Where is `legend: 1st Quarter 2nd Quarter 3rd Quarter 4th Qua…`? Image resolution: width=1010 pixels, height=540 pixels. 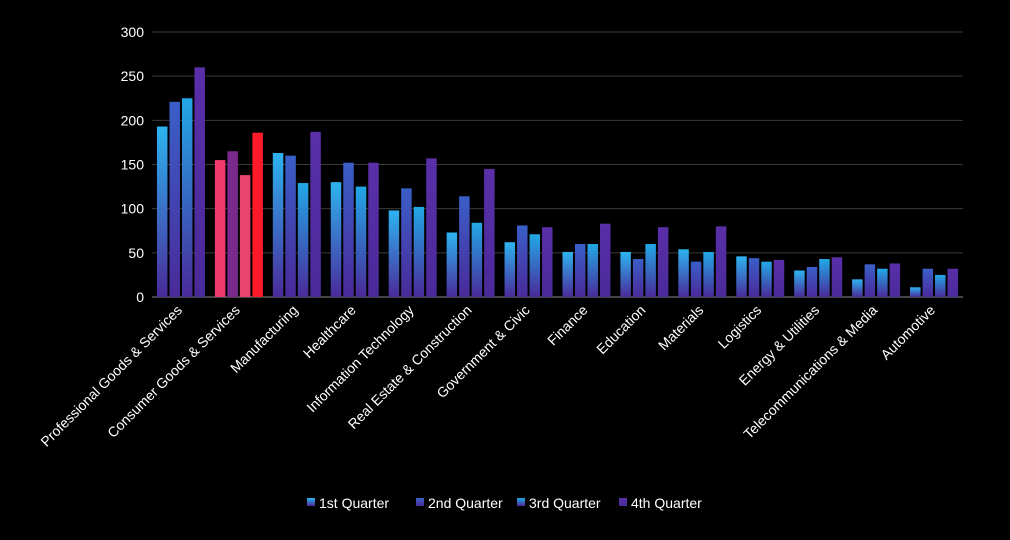
legend: 1st Quarter 2nd Quarter 3rd Quarter 4th Qua… is located at coordinates (504, 503).